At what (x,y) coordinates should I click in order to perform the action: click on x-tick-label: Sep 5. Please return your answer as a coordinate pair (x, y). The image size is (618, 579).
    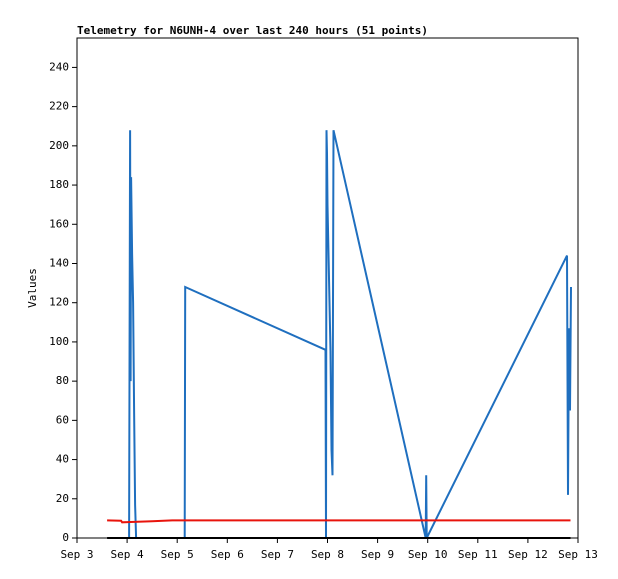
    Looking at the image, I should click on (177, 554).